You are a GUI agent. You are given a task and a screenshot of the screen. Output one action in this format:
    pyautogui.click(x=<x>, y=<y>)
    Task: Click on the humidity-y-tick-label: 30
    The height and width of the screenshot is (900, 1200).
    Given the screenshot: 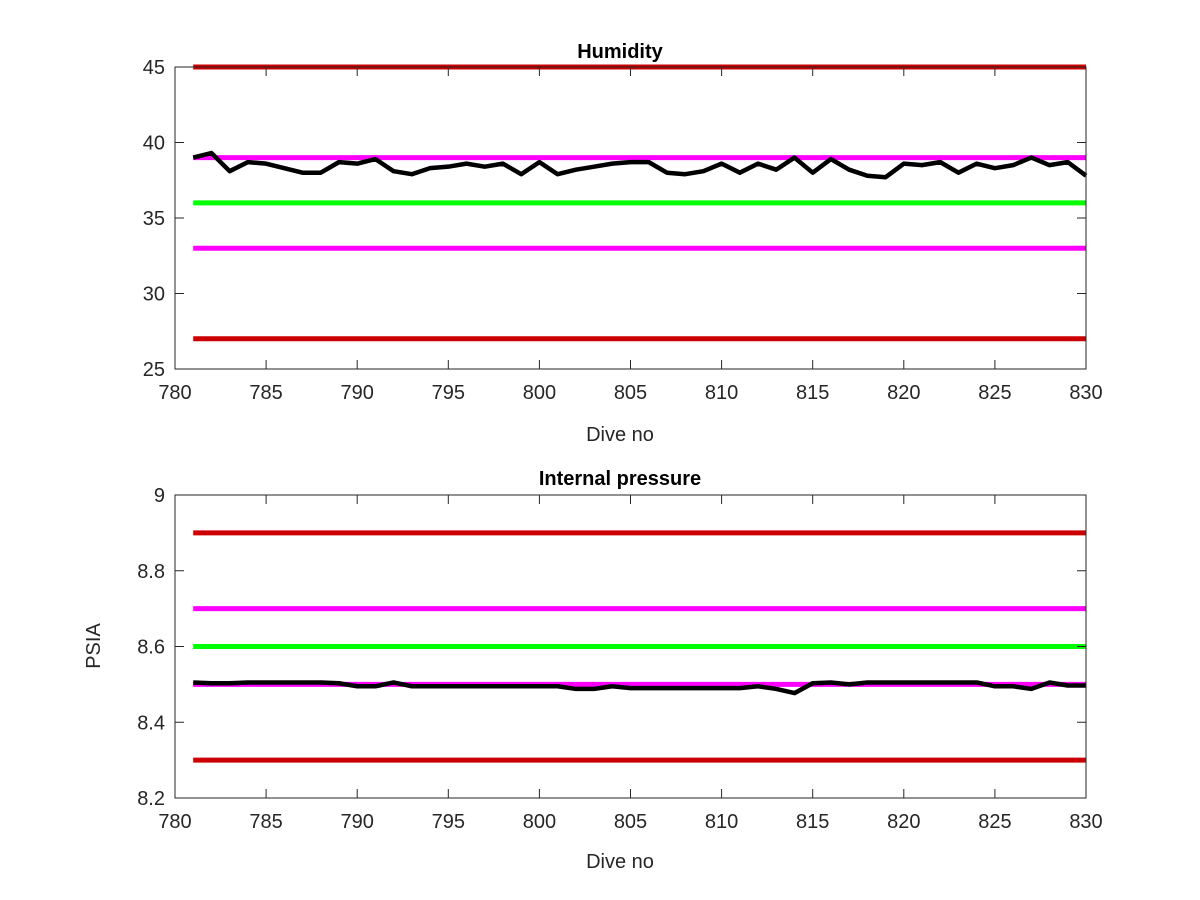 What is the action you would take?
    pyautogui.click(x=154, y=295)
    